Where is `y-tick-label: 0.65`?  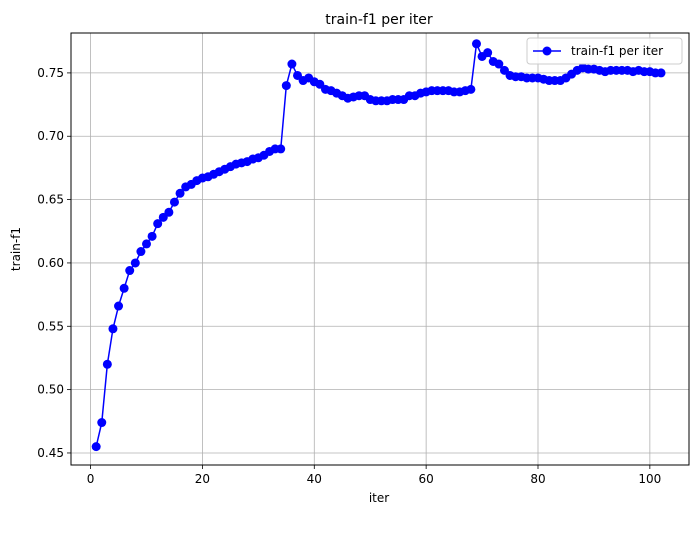
y-tick-label: 0.65 is located at coordinates (50, 200).